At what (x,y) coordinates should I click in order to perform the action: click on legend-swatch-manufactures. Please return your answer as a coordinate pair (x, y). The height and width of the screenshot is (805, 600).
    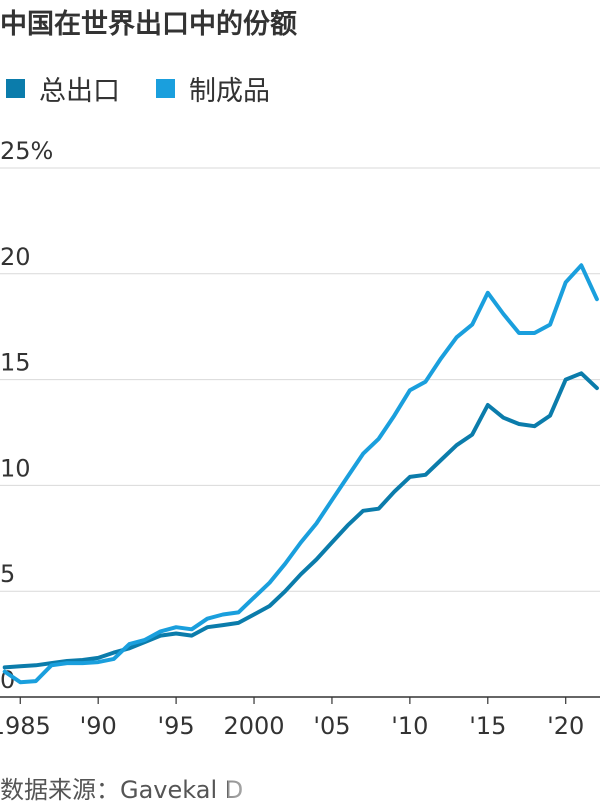
    Looking at the image, I should click on (165, 88).